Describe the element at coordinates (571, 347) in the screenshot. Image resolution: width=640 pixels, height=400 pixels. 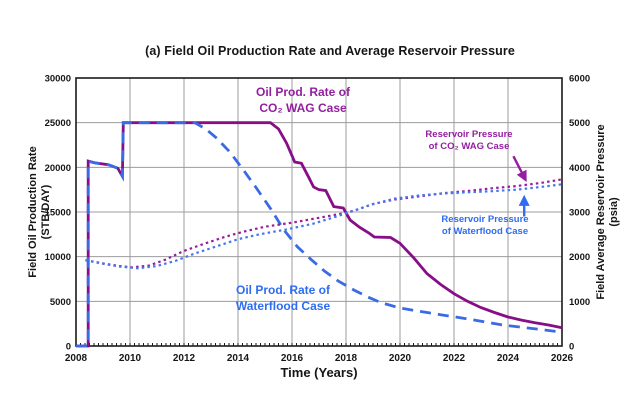
I see `y-right-tick-label: 0` at that location.